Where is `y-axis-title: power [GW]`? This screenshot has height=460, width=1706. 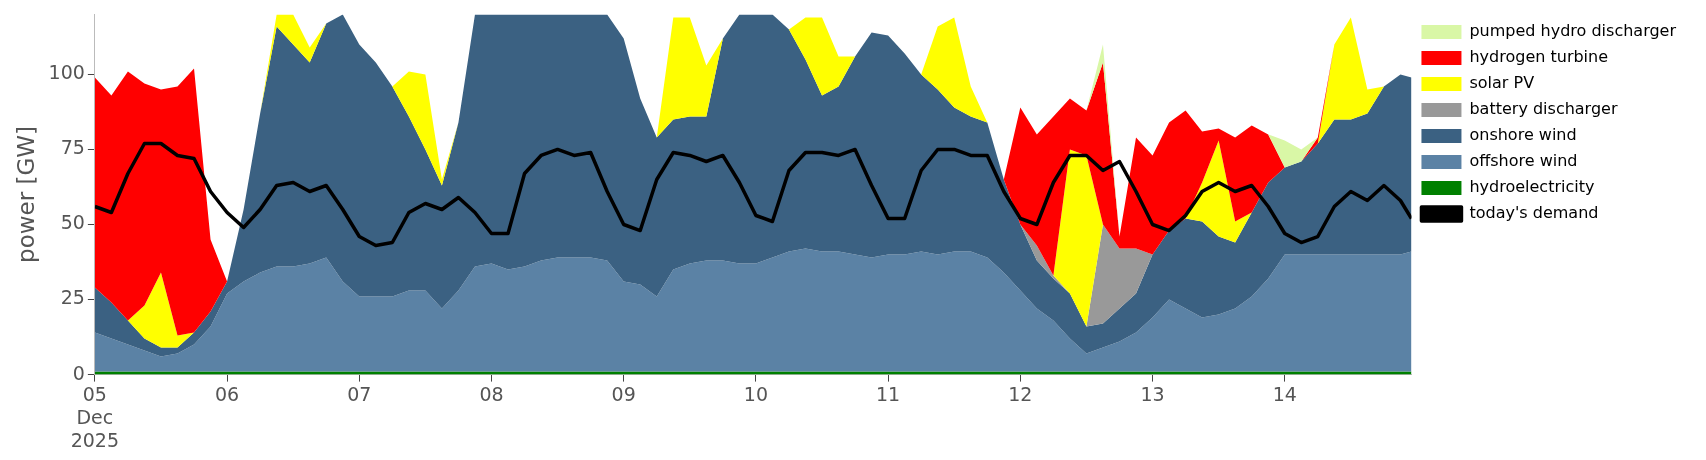
y-axis-title: power [GW] is located at coordinates (25, 194).